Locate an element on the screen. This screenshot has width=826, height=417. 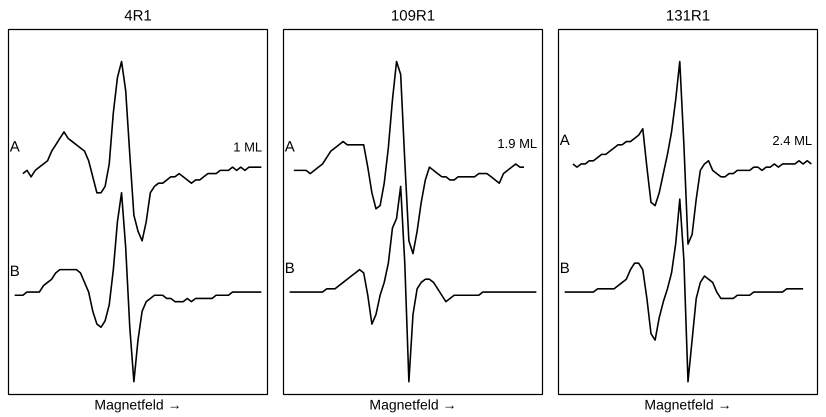
annotation: 1 ML is located at coordinates (247, 146).